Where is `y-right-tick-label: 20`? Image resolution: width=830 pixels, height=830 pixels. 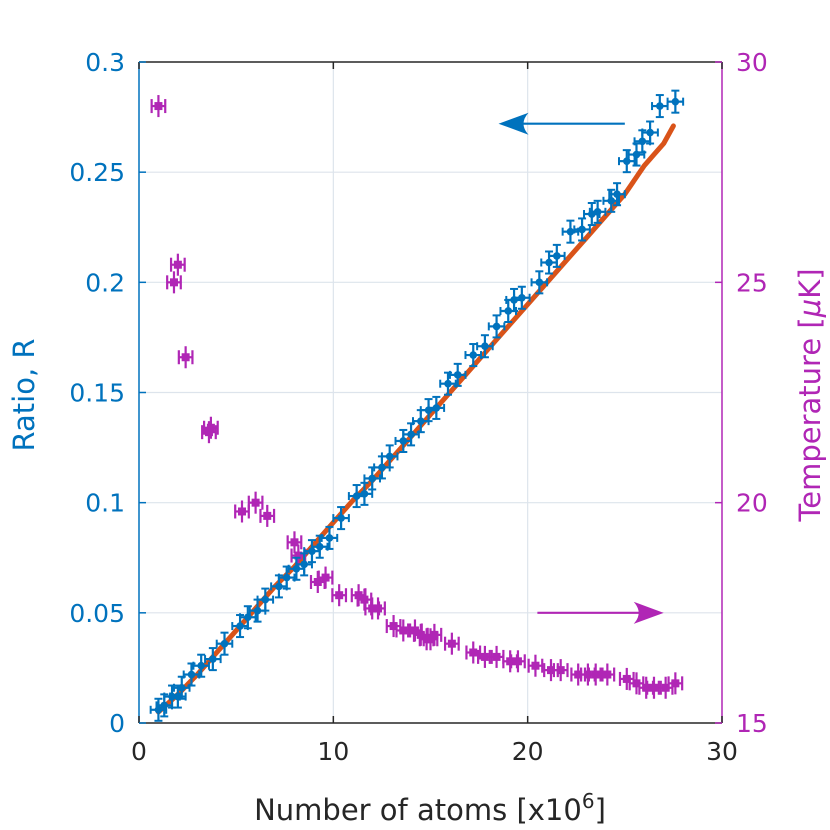
y-right-tick-label: 20 is located at coordinates (752, 503).